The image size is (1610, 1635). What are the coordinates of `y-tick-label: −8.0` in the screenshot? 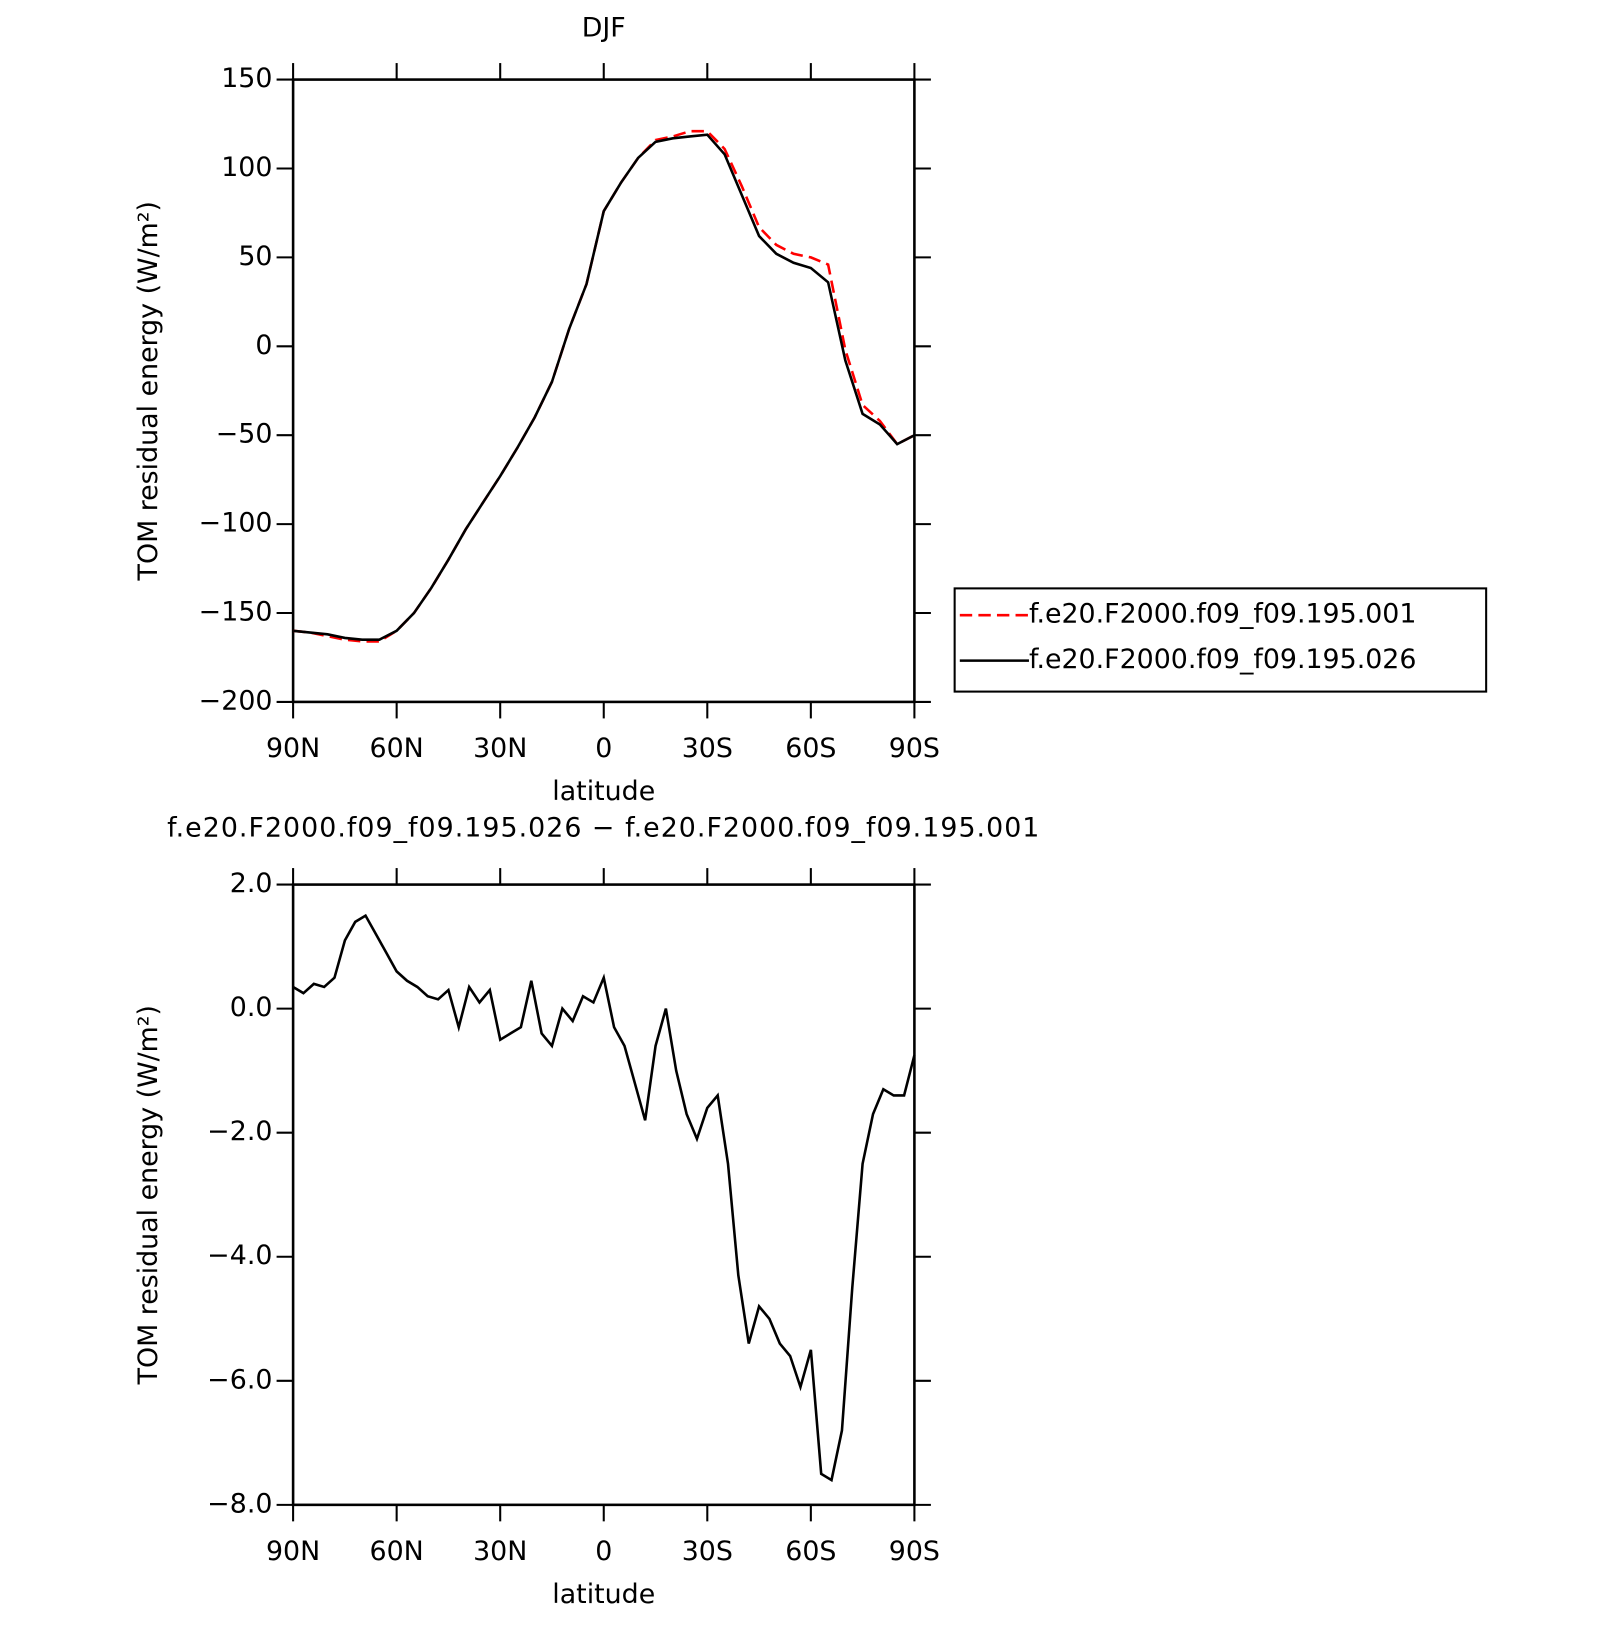 It's located at (239, 1503).